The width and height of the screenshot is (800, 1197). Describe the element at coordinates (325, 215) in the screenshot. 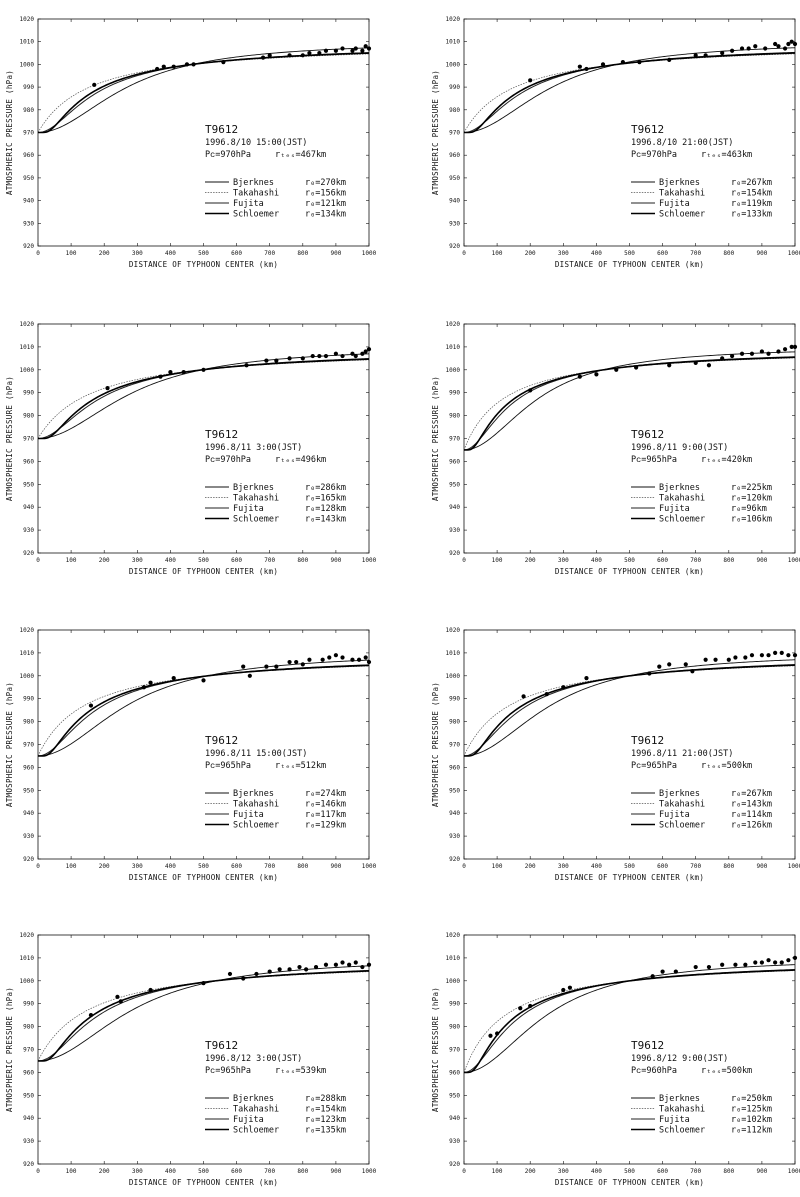

I see `legend-radius: r₀=134km` at that location.